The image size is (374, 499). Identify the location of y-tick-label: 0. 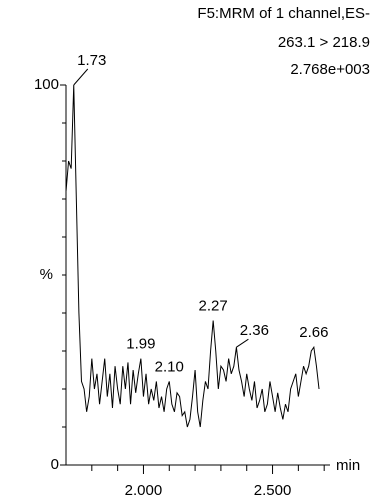
(55, 464).